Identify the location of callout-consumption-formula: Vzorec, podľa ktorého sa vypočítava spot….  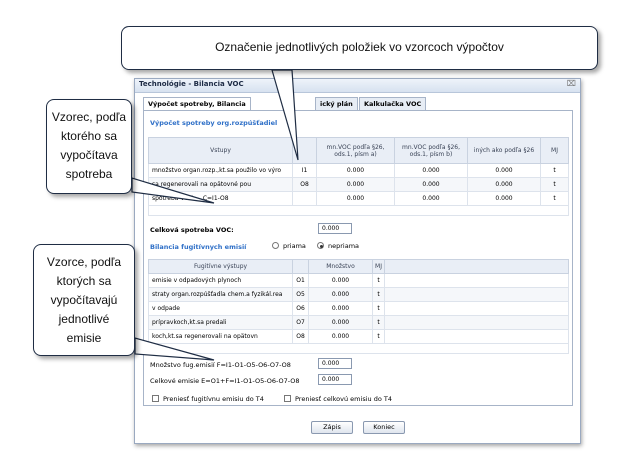
(89, 146).